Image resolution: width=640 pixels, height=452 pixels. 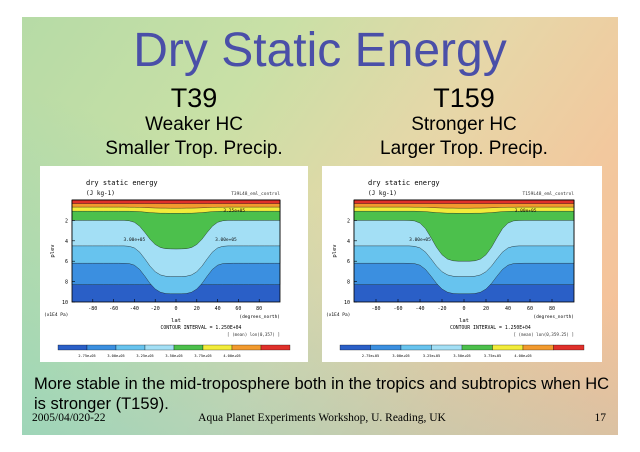 I want to click on left-column-header: T39 Weaker HC Smaller Trop. Precip., so click(x=194, y=122).